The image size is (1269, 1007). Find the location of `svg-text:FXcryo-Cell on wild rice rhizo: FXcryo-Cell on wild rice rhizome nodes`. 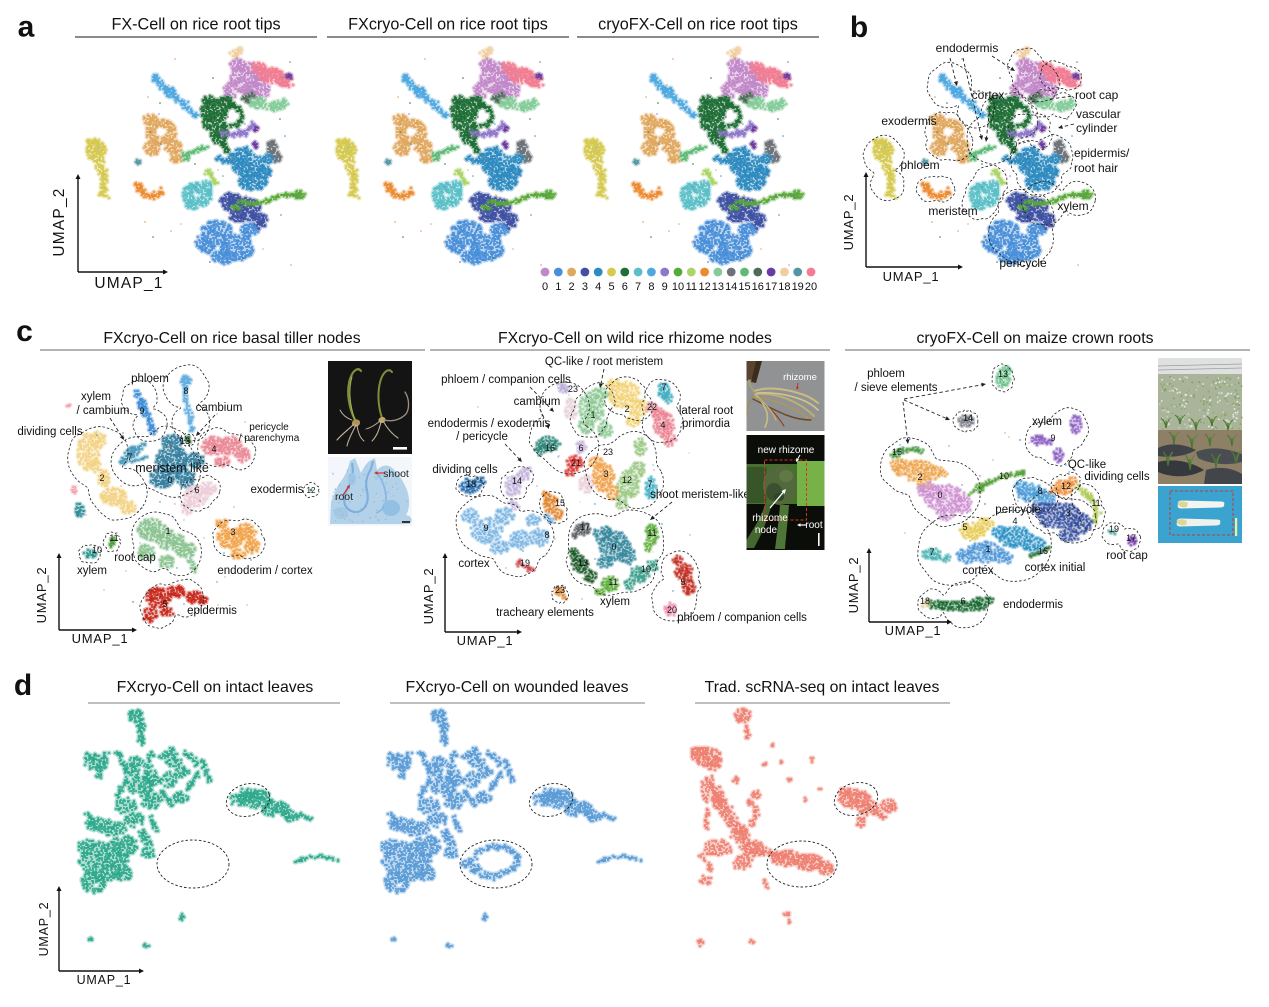

svg-text:FXcryo-Cell on wild rice rhizo: FXcryo-Cell on wild rice rhizome nodes is located at coordinates (635, 338).